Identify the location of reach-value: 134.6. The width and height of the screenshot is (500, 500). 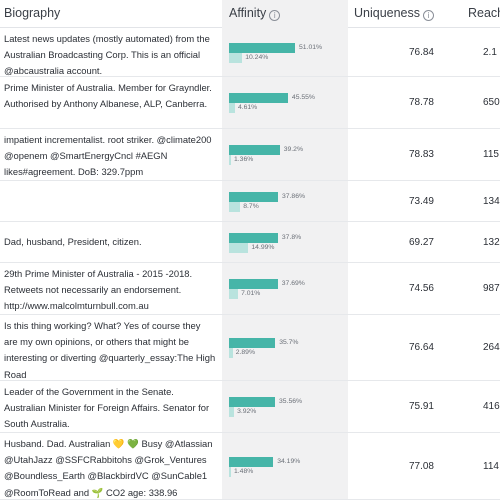
(491, 201).